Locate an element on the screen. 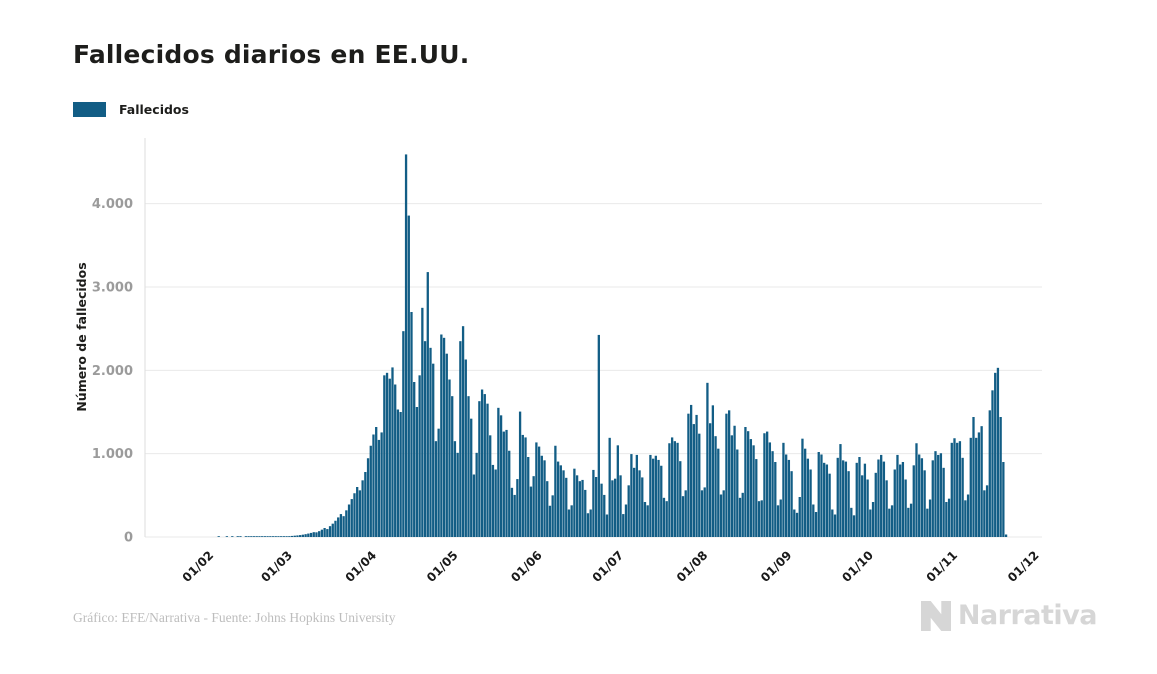 The width and height of the screenshot is (1157, 674). x-tick-label: 01/07 is located at coordinates (608, 566).